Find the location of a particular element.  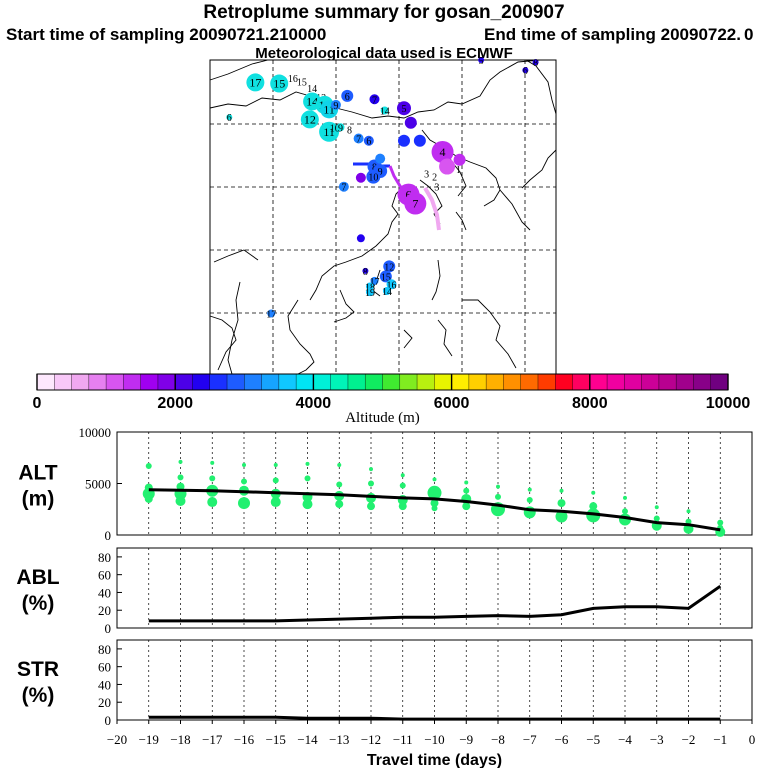

met-data-label: Meteorological data used is ECMWF is located at coordinates (384, 53).